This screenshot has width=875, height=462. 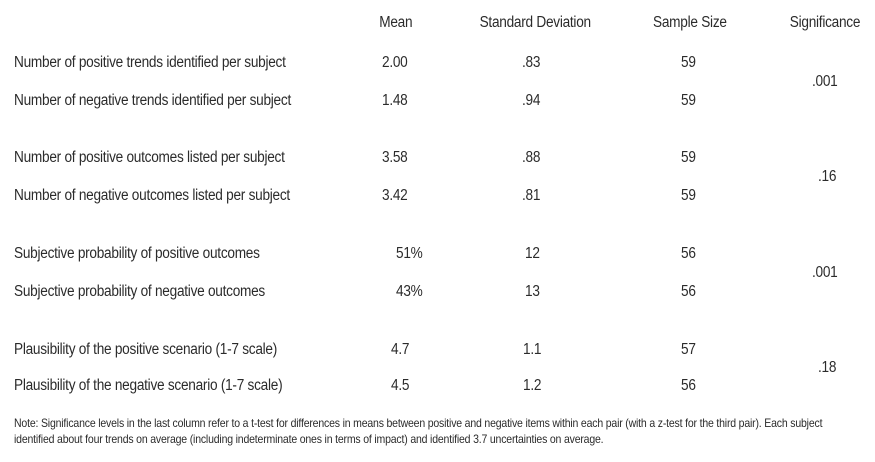 What do you see at coordinates (395, 100) in the screenshot?
I see `cell-mean: 1.48` at bounding box center [395, 100].